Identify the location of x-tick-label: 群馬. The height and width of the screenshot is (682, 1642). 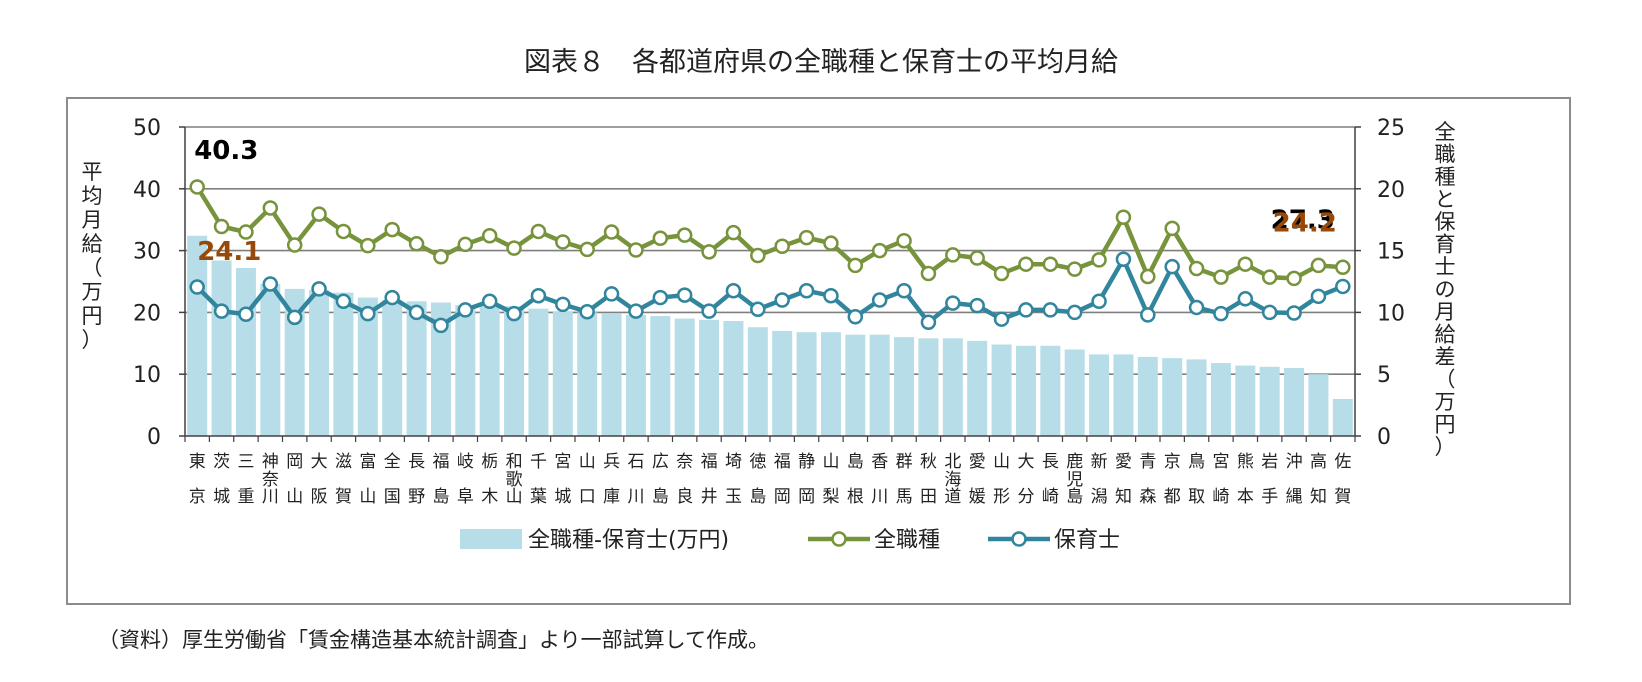
(904, 479).